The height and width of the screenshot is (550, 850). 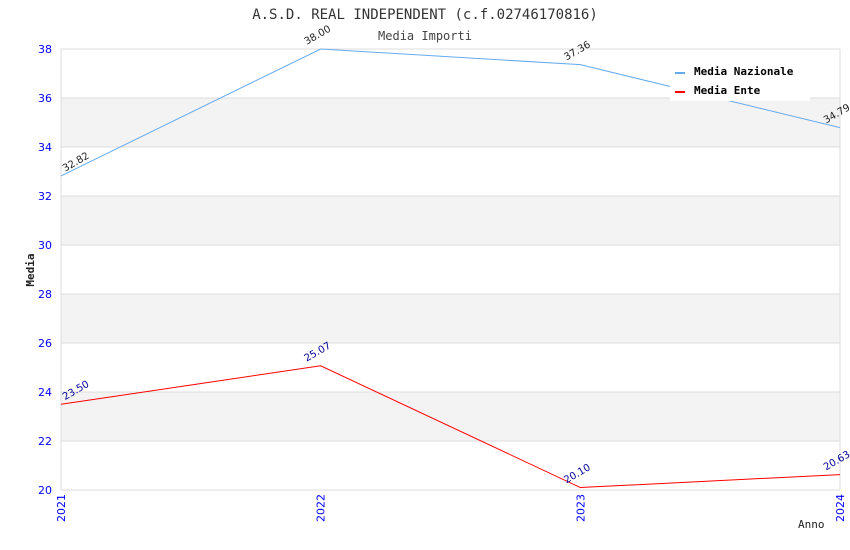 I want to click on y-tick-label: 32, so click(x=45, y=196).